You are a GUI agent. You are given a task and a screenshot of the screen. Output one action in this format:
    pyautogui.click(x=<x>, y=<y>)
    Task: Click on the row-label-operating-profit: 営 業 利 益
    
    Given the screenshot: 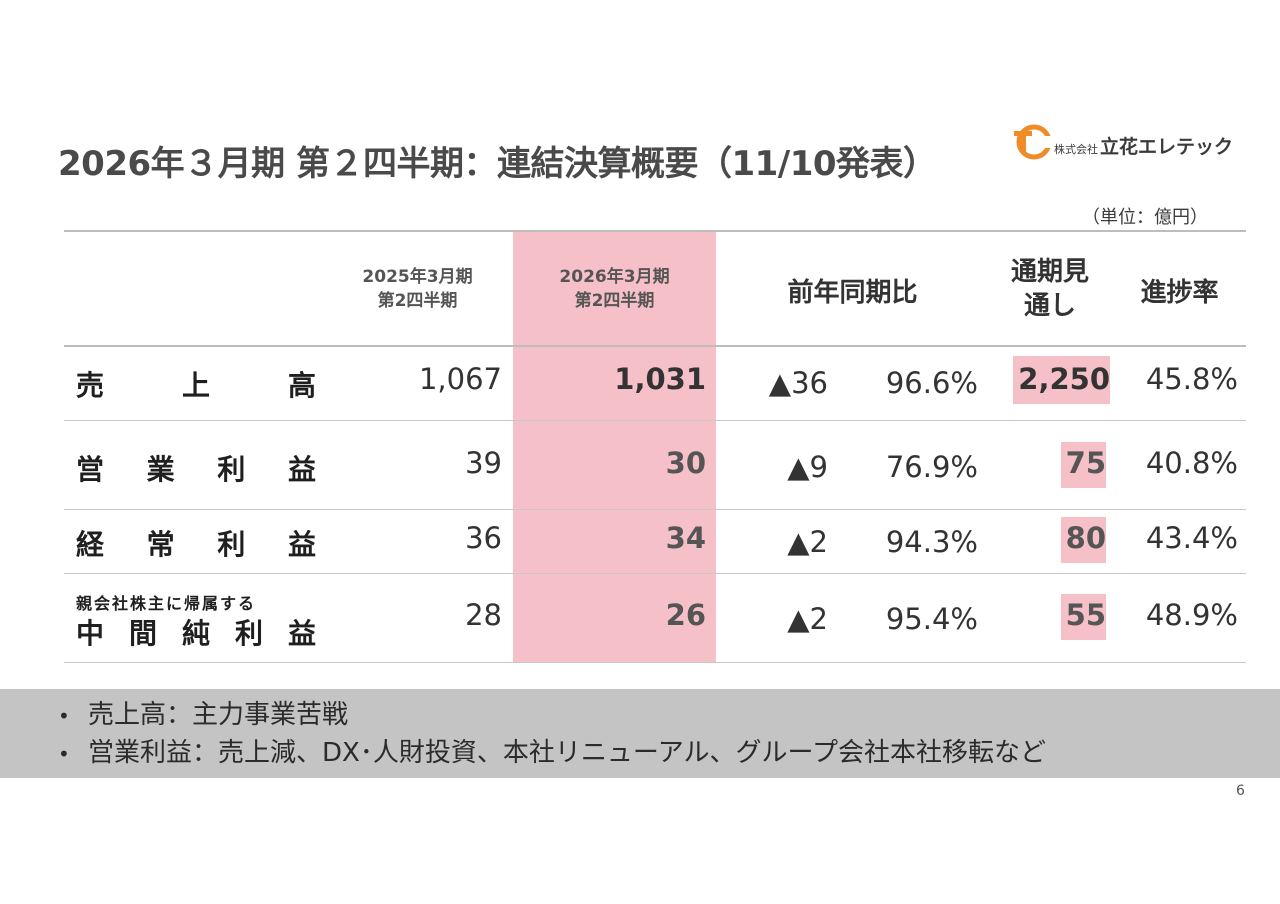 What is the action you would take?
    pyautogui.click(x=196, y=468)
    